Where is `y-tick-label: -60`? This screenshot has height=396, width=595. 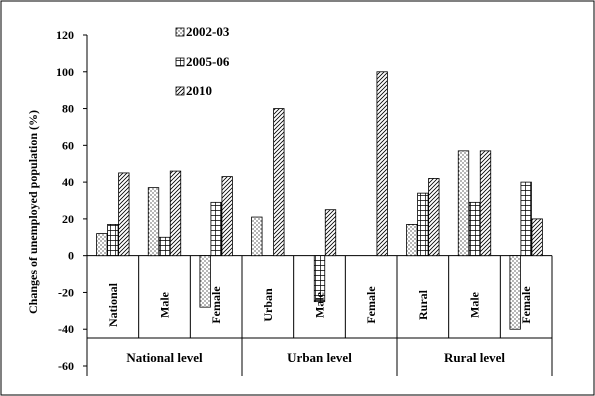 y-tick-label: -60 is located at coordinates (66, 366).